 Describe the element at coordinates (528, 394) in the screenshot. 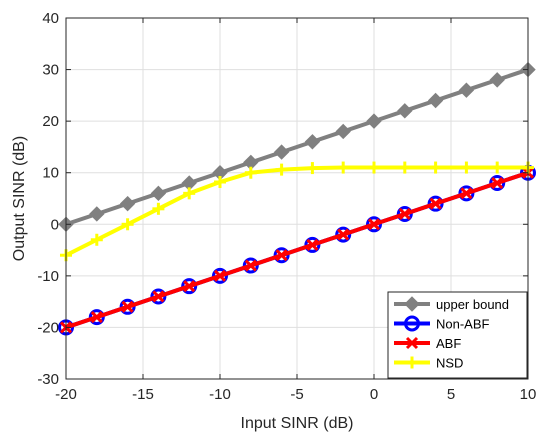

I see `x-tick-label: 10` at that location.